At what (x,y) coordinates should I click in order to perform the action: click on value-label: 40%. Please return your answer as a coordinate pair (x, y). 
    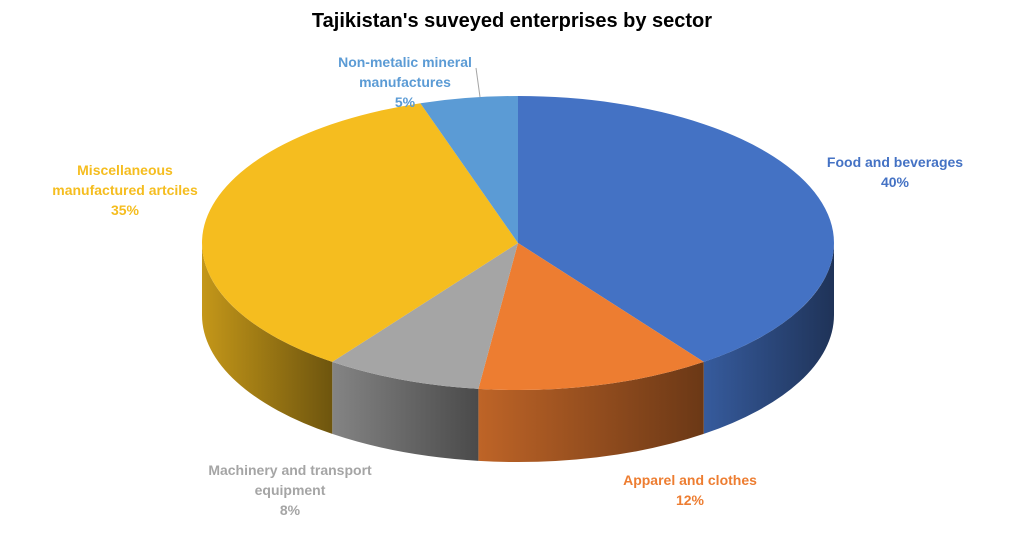
    Looking at the image, I should click on (895, 182).